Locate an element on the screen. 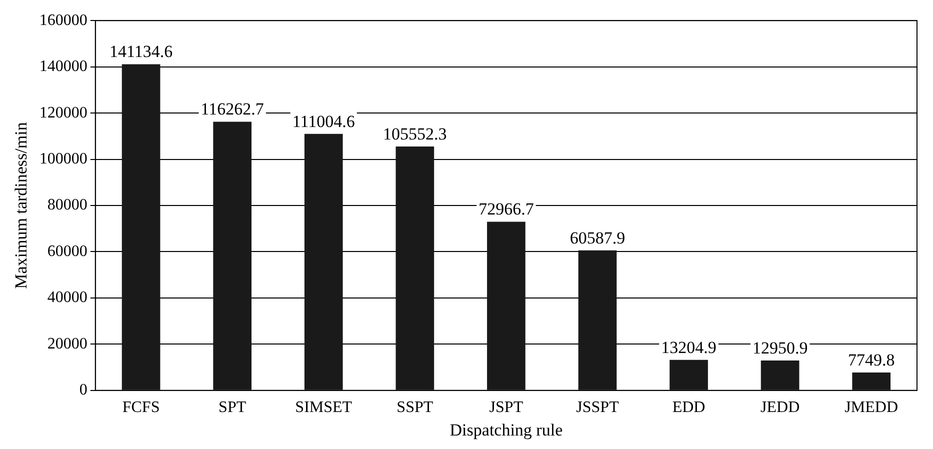  data-label: 141134.6 is located at coordinates (141, 52).